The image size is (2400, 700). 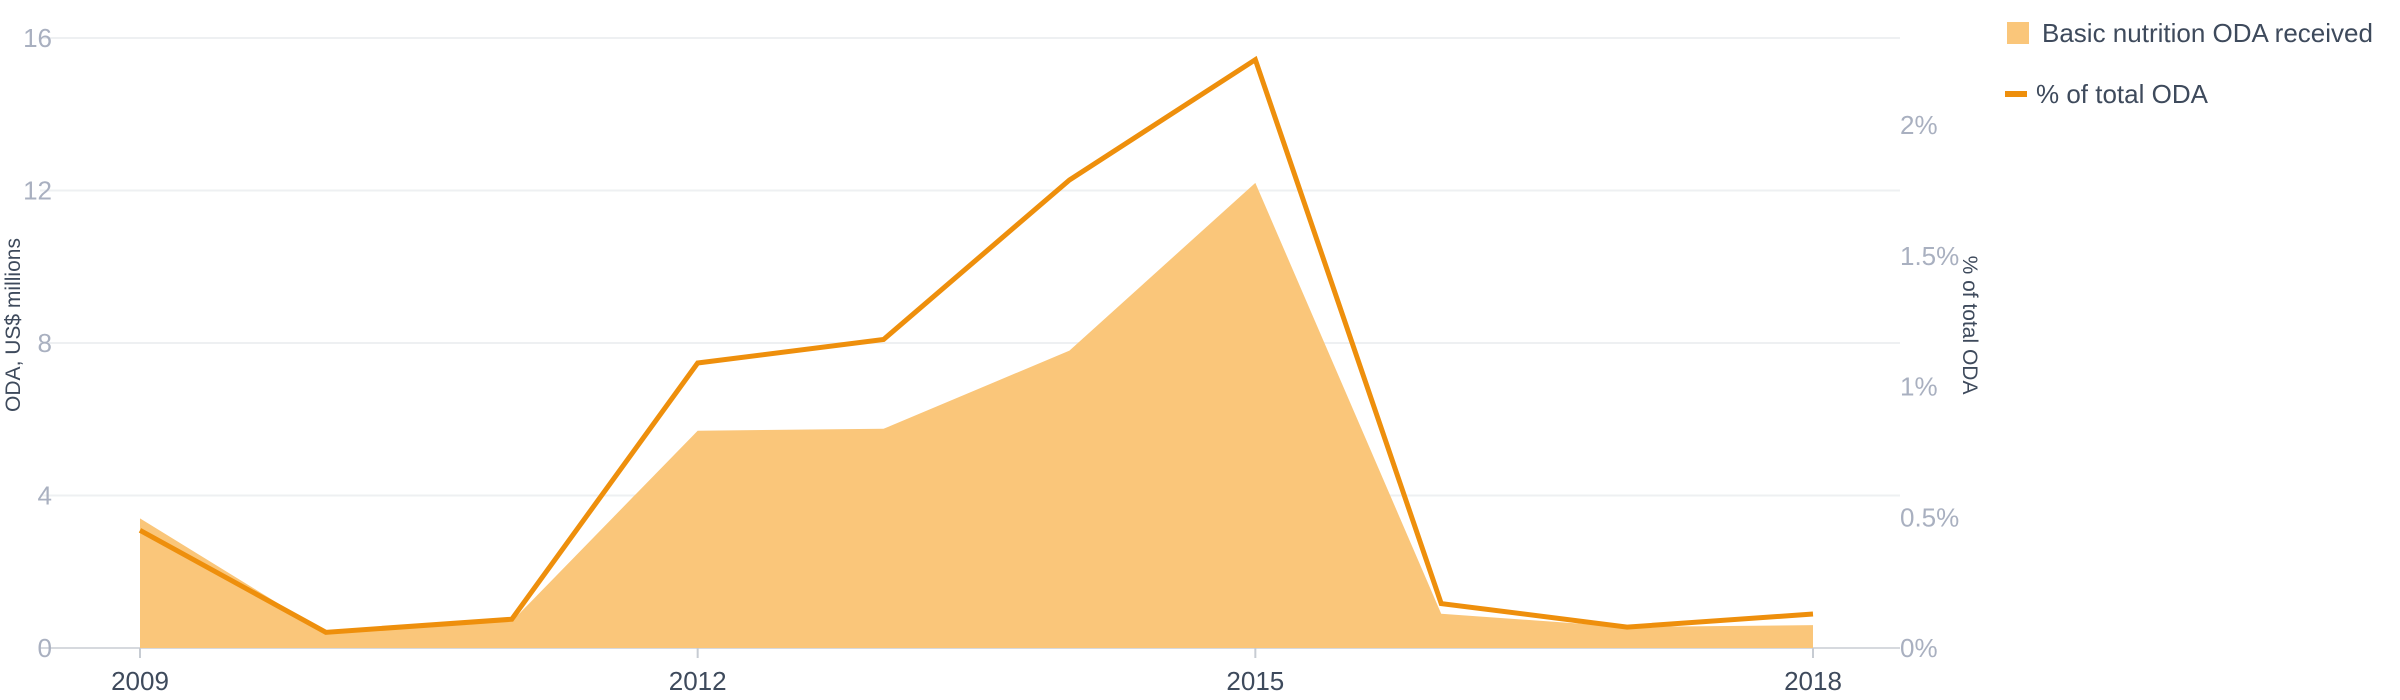 What do you see at coordinates (45, 496) in the screenshot?
I see `left-axis-tick-label: 4` at bounding box center [45, 496].